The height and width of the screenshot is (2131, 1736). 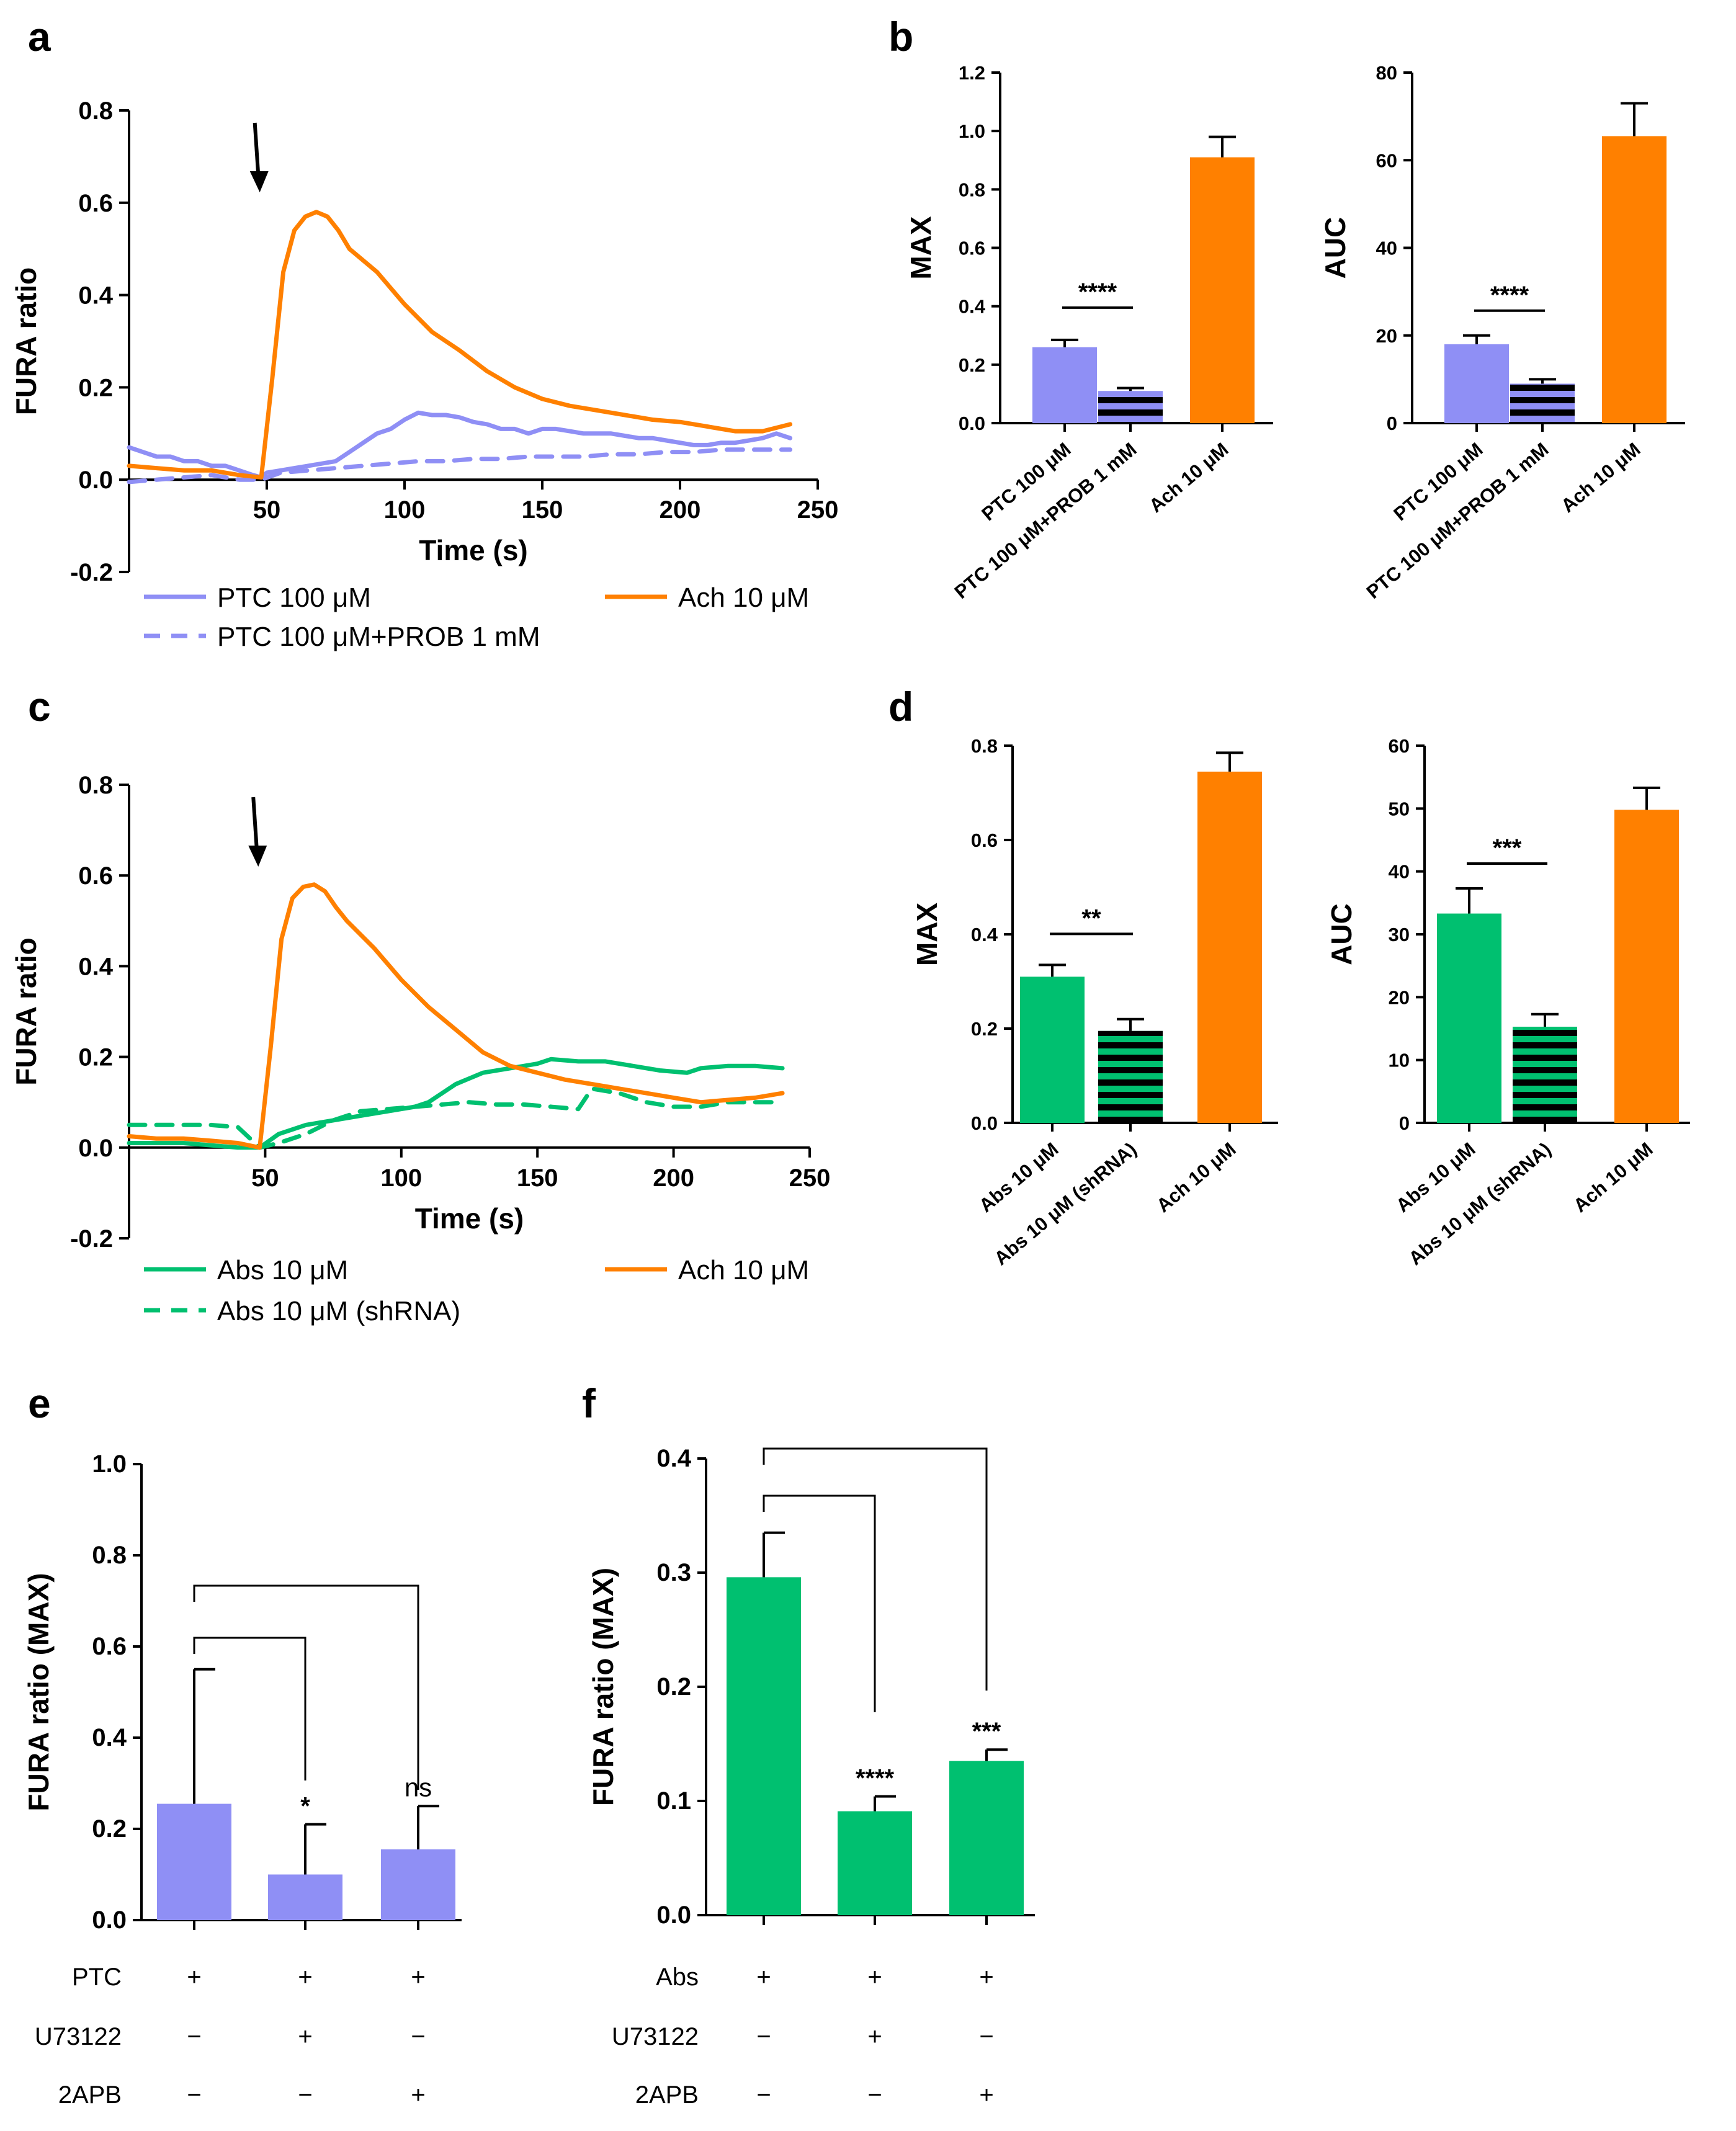 What do you see at coordinates (97, 1977) in the screenshot?
I see `condition-row-label: PTC` at bounding box center [97, 1977].